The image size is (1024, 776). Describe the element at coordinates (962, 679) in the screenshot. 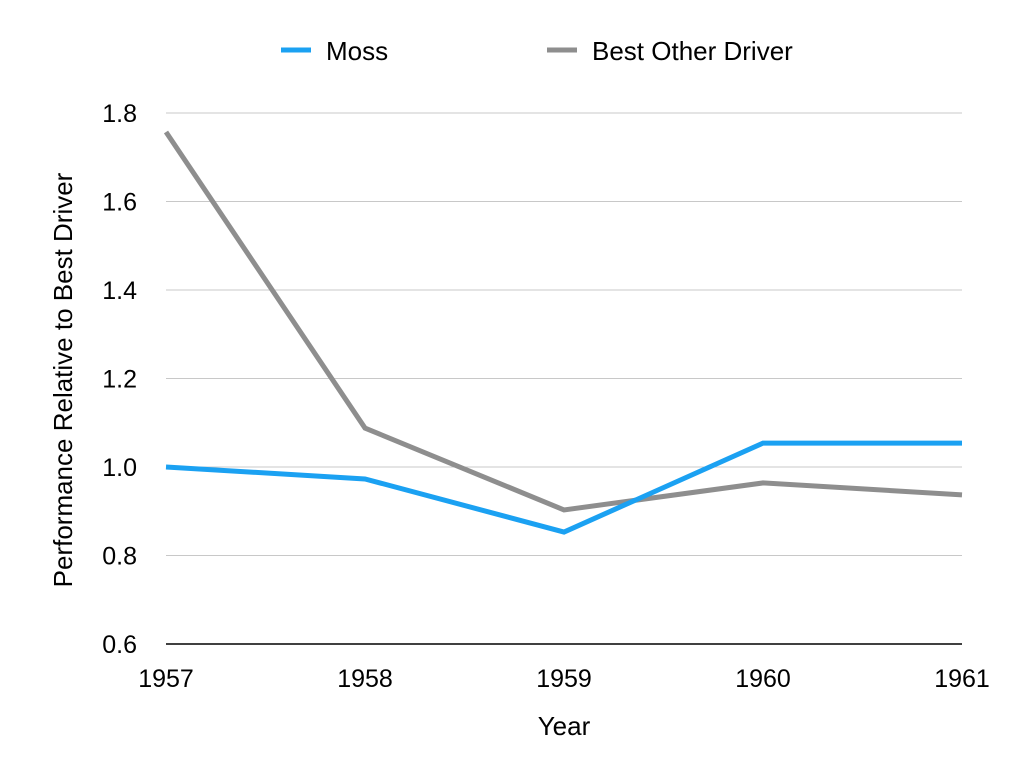

I see `x-tick-label: 1961` at that location.